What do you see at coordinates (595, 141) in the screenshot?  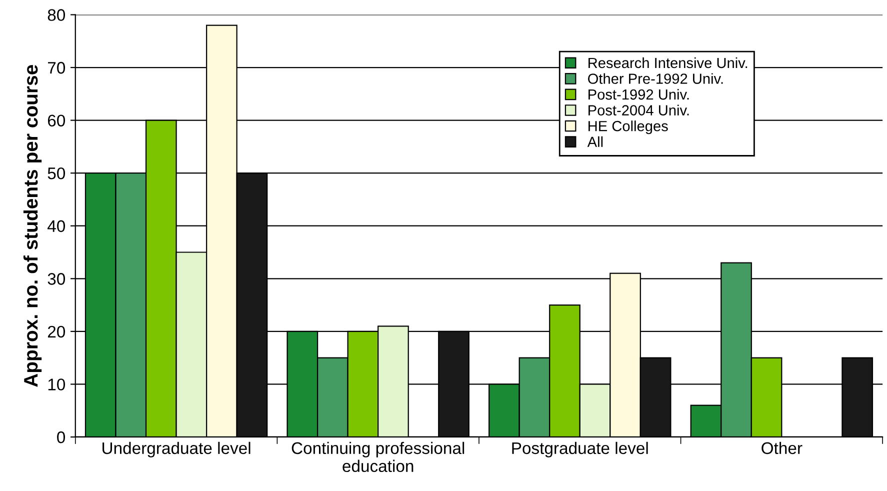 I see `legend-label: All` at bounding box center [595, 141].